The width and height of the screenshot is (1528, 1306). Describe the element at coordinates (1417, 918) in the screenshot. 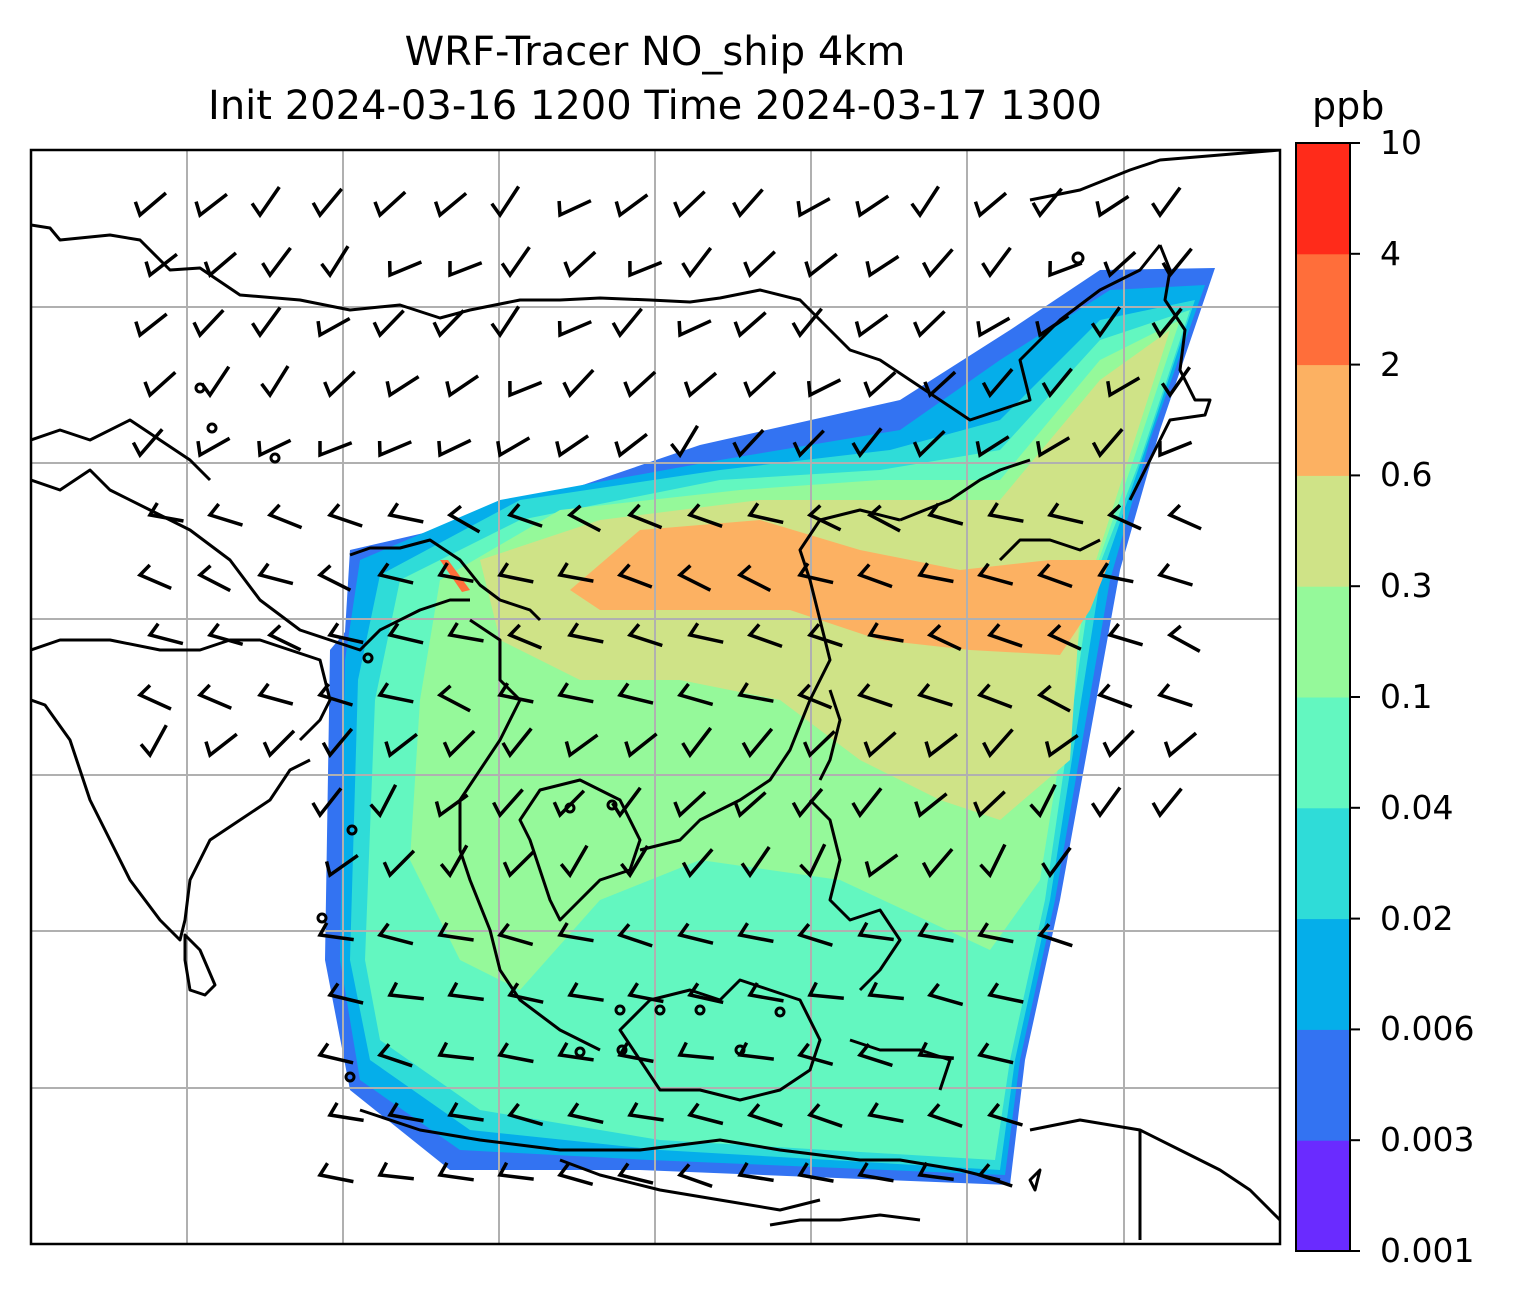

I see `colorbar-tick-label: 0.02` at that location.